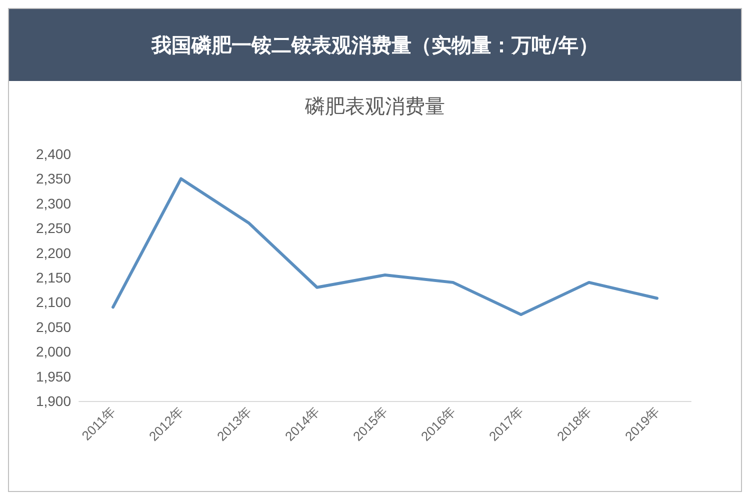 The height and width of the screenshot is (500, 750). I want to click on y-tick-label: 2,400, so click(54, 154).